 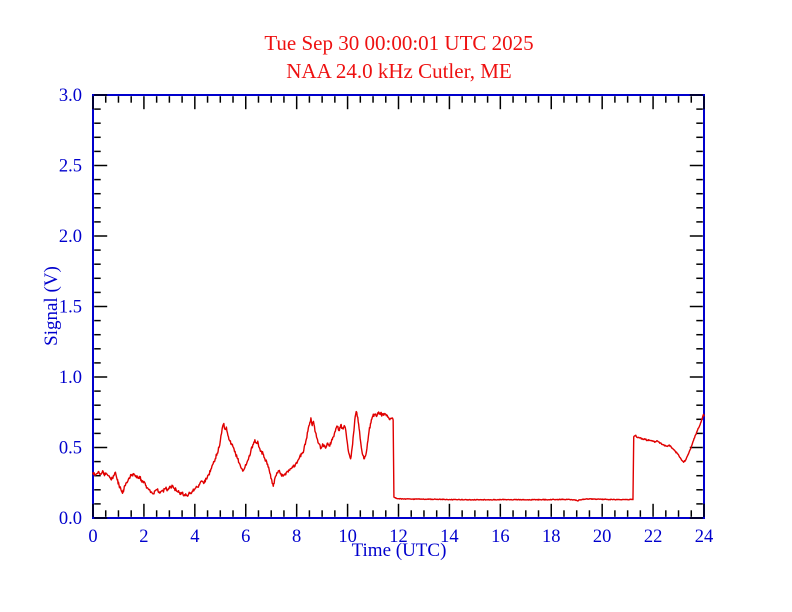 What do you see at coordinates (398, 537) in the screenshot?
I see `x-tick-label: 12` at bounding box center [398, 537].